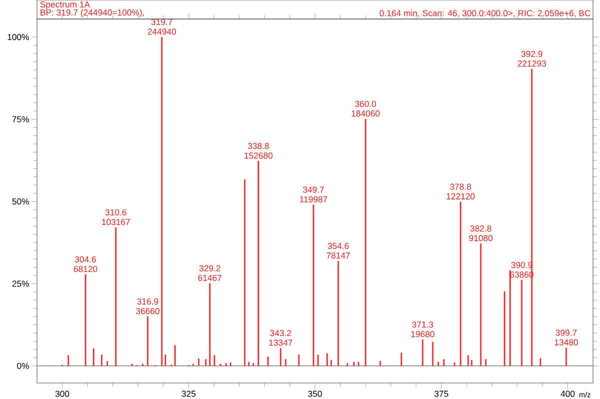  I want to click on annotation: 91080, so click(480, 238).